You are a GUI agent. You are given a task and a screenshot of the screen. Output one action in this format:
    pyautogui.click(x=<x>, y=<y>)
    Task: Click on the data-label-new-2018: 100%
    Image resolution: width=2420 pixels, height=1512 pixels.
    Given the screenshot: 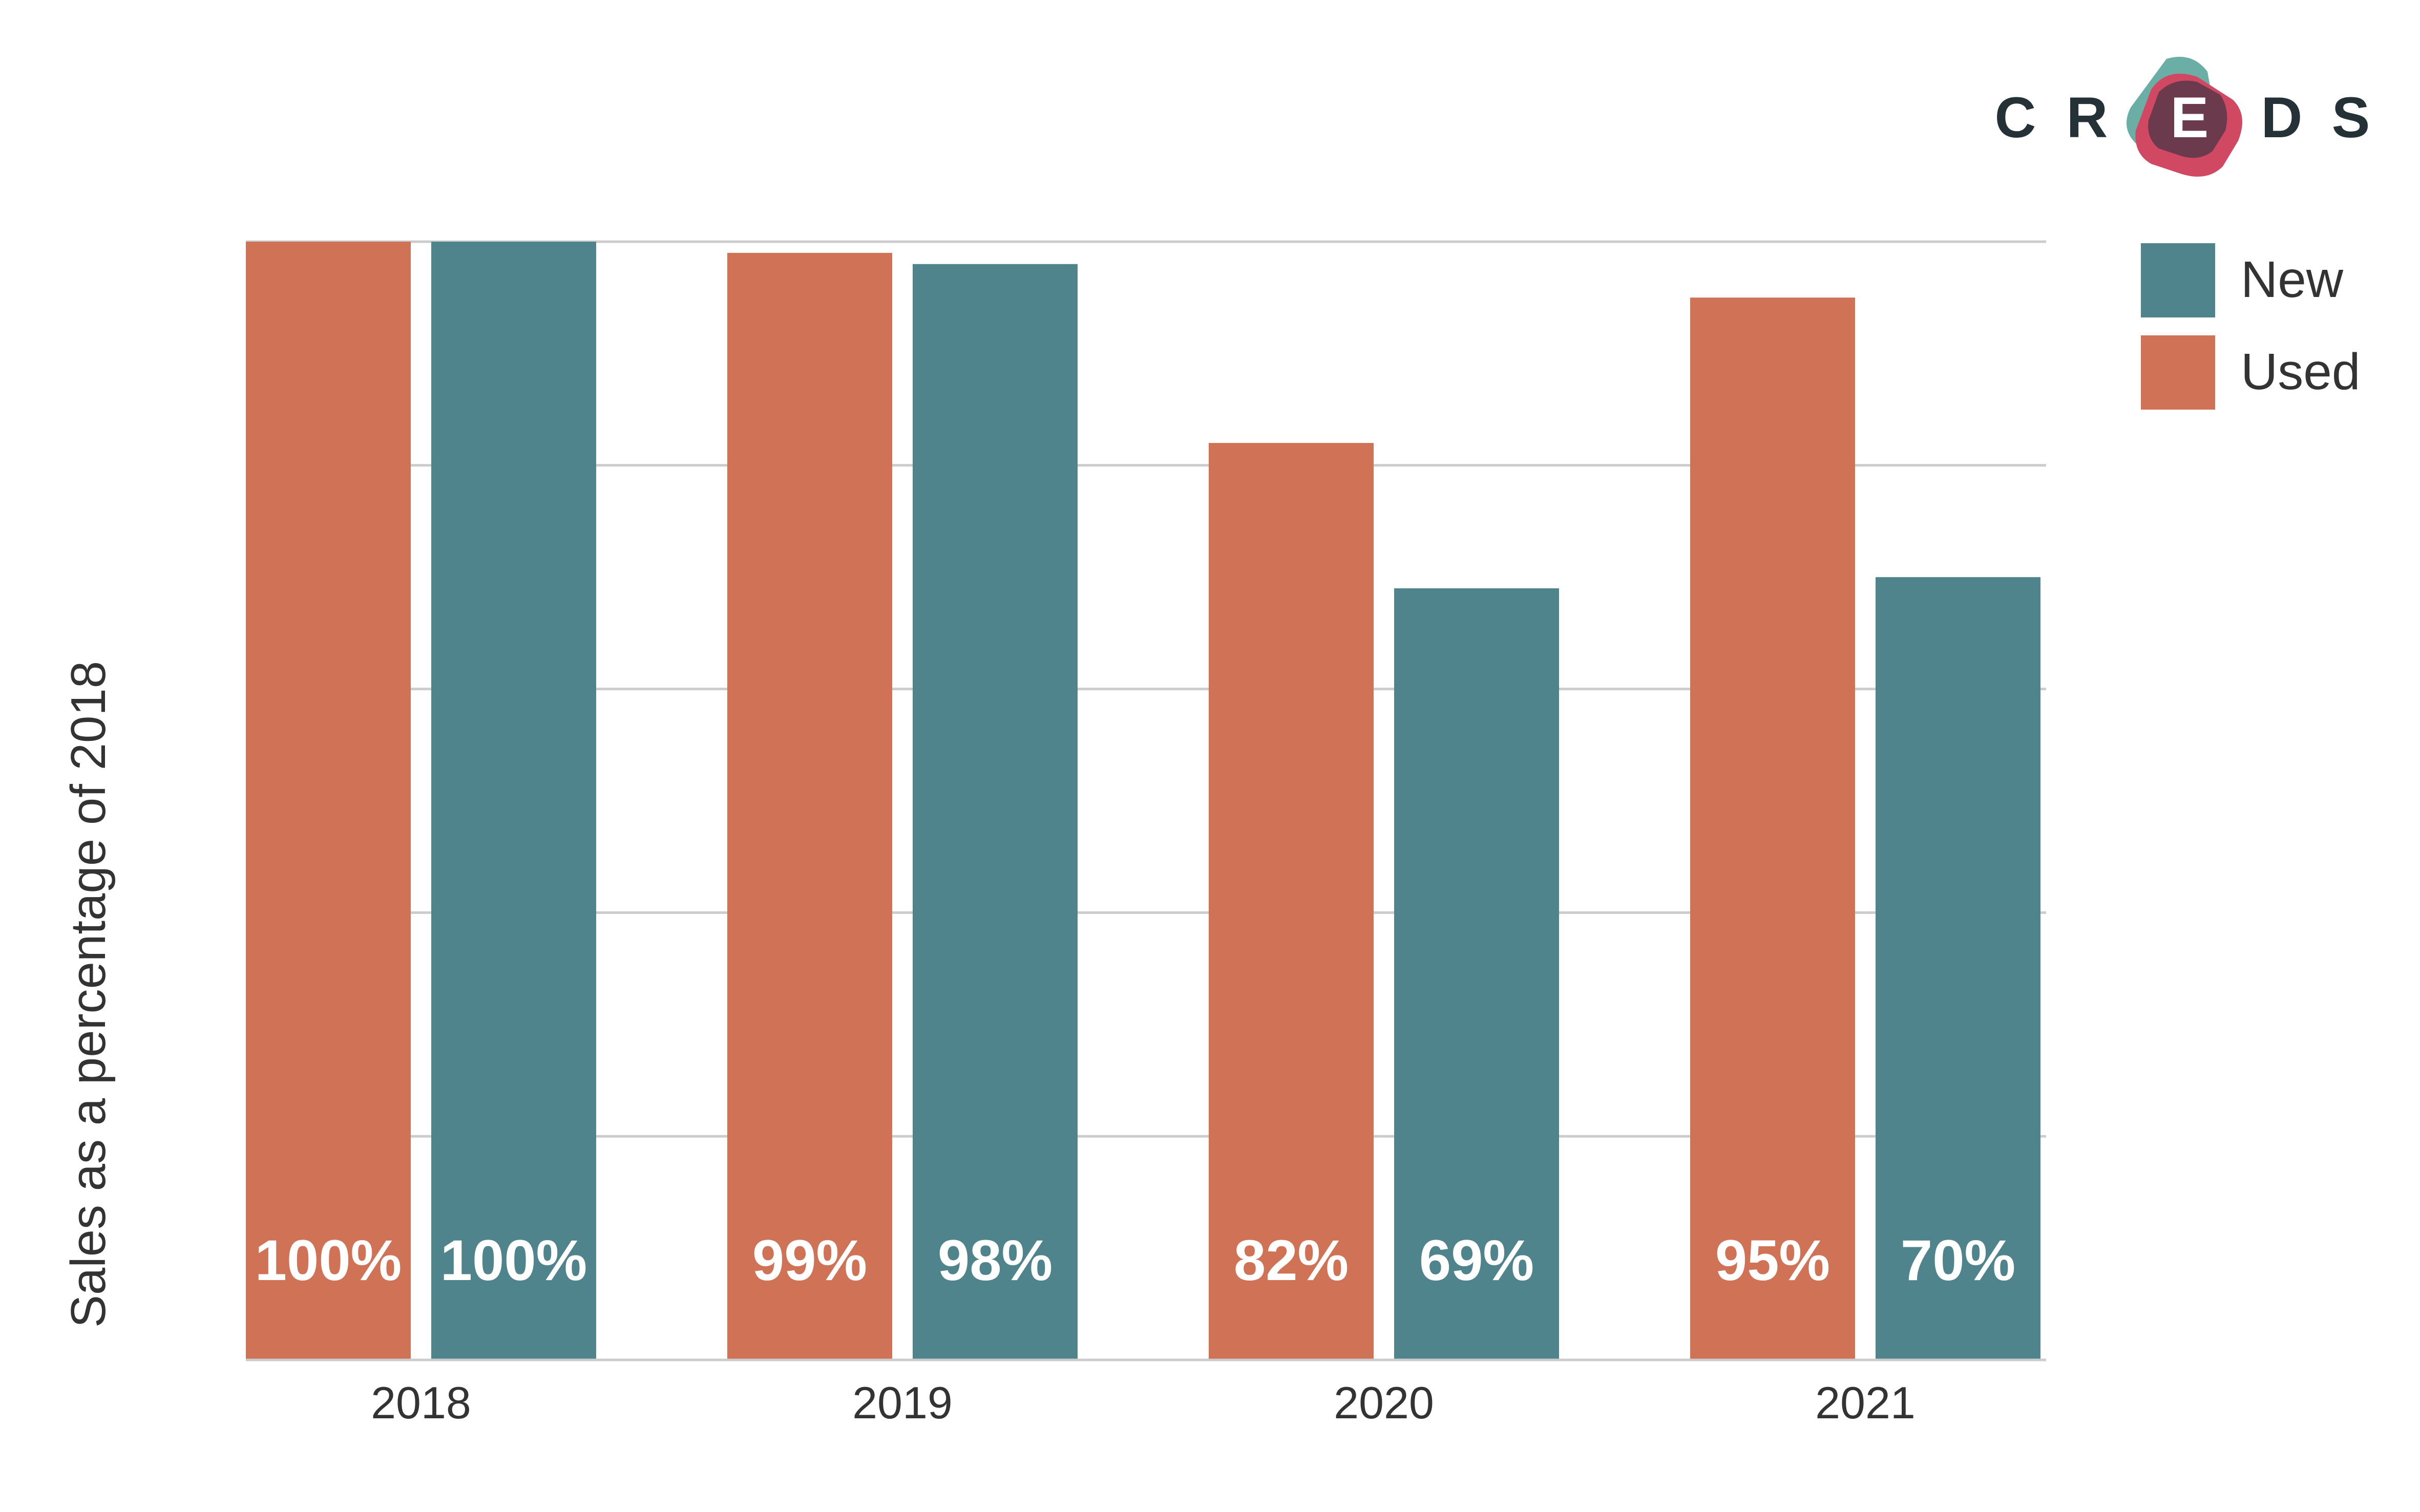 What is the action you would take?
    pyautogui.click(x=513, y=1260)
    